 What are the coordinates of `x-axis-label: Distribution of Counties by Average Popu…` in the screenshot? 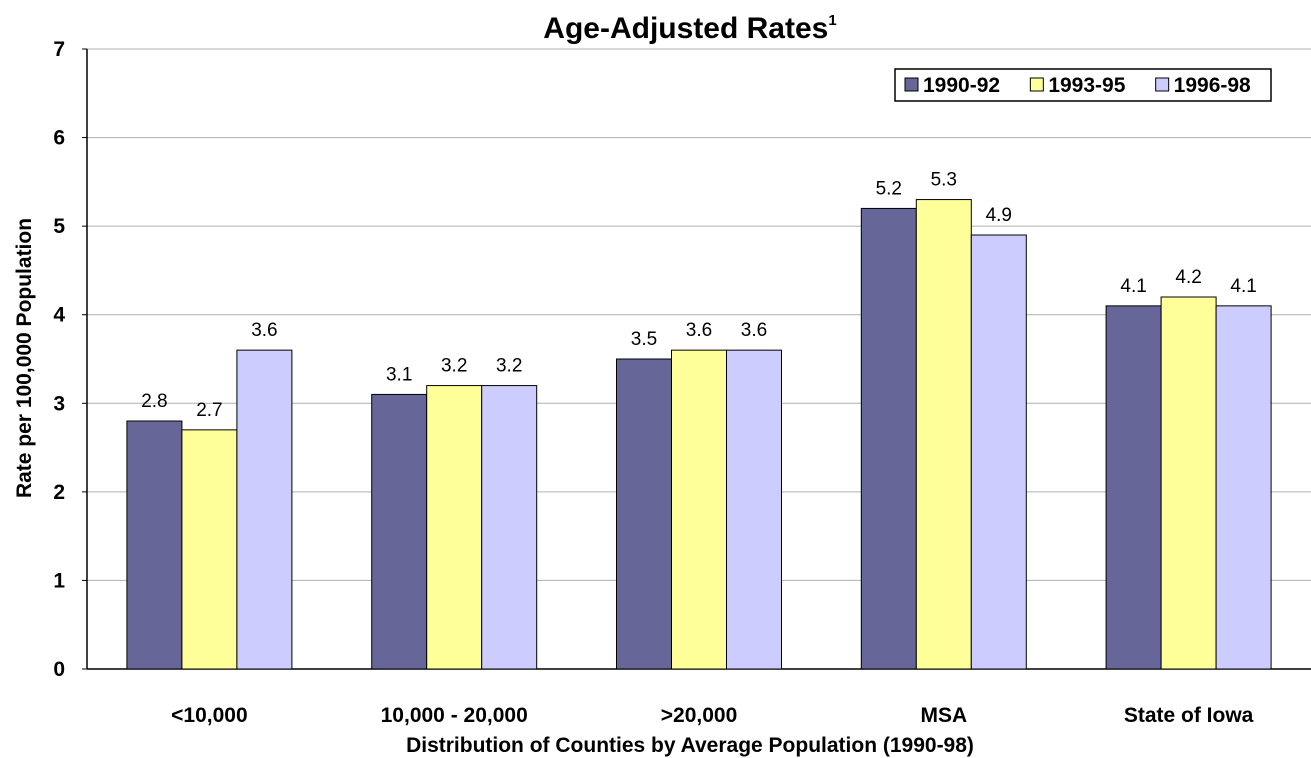 It's located at (690, 745).